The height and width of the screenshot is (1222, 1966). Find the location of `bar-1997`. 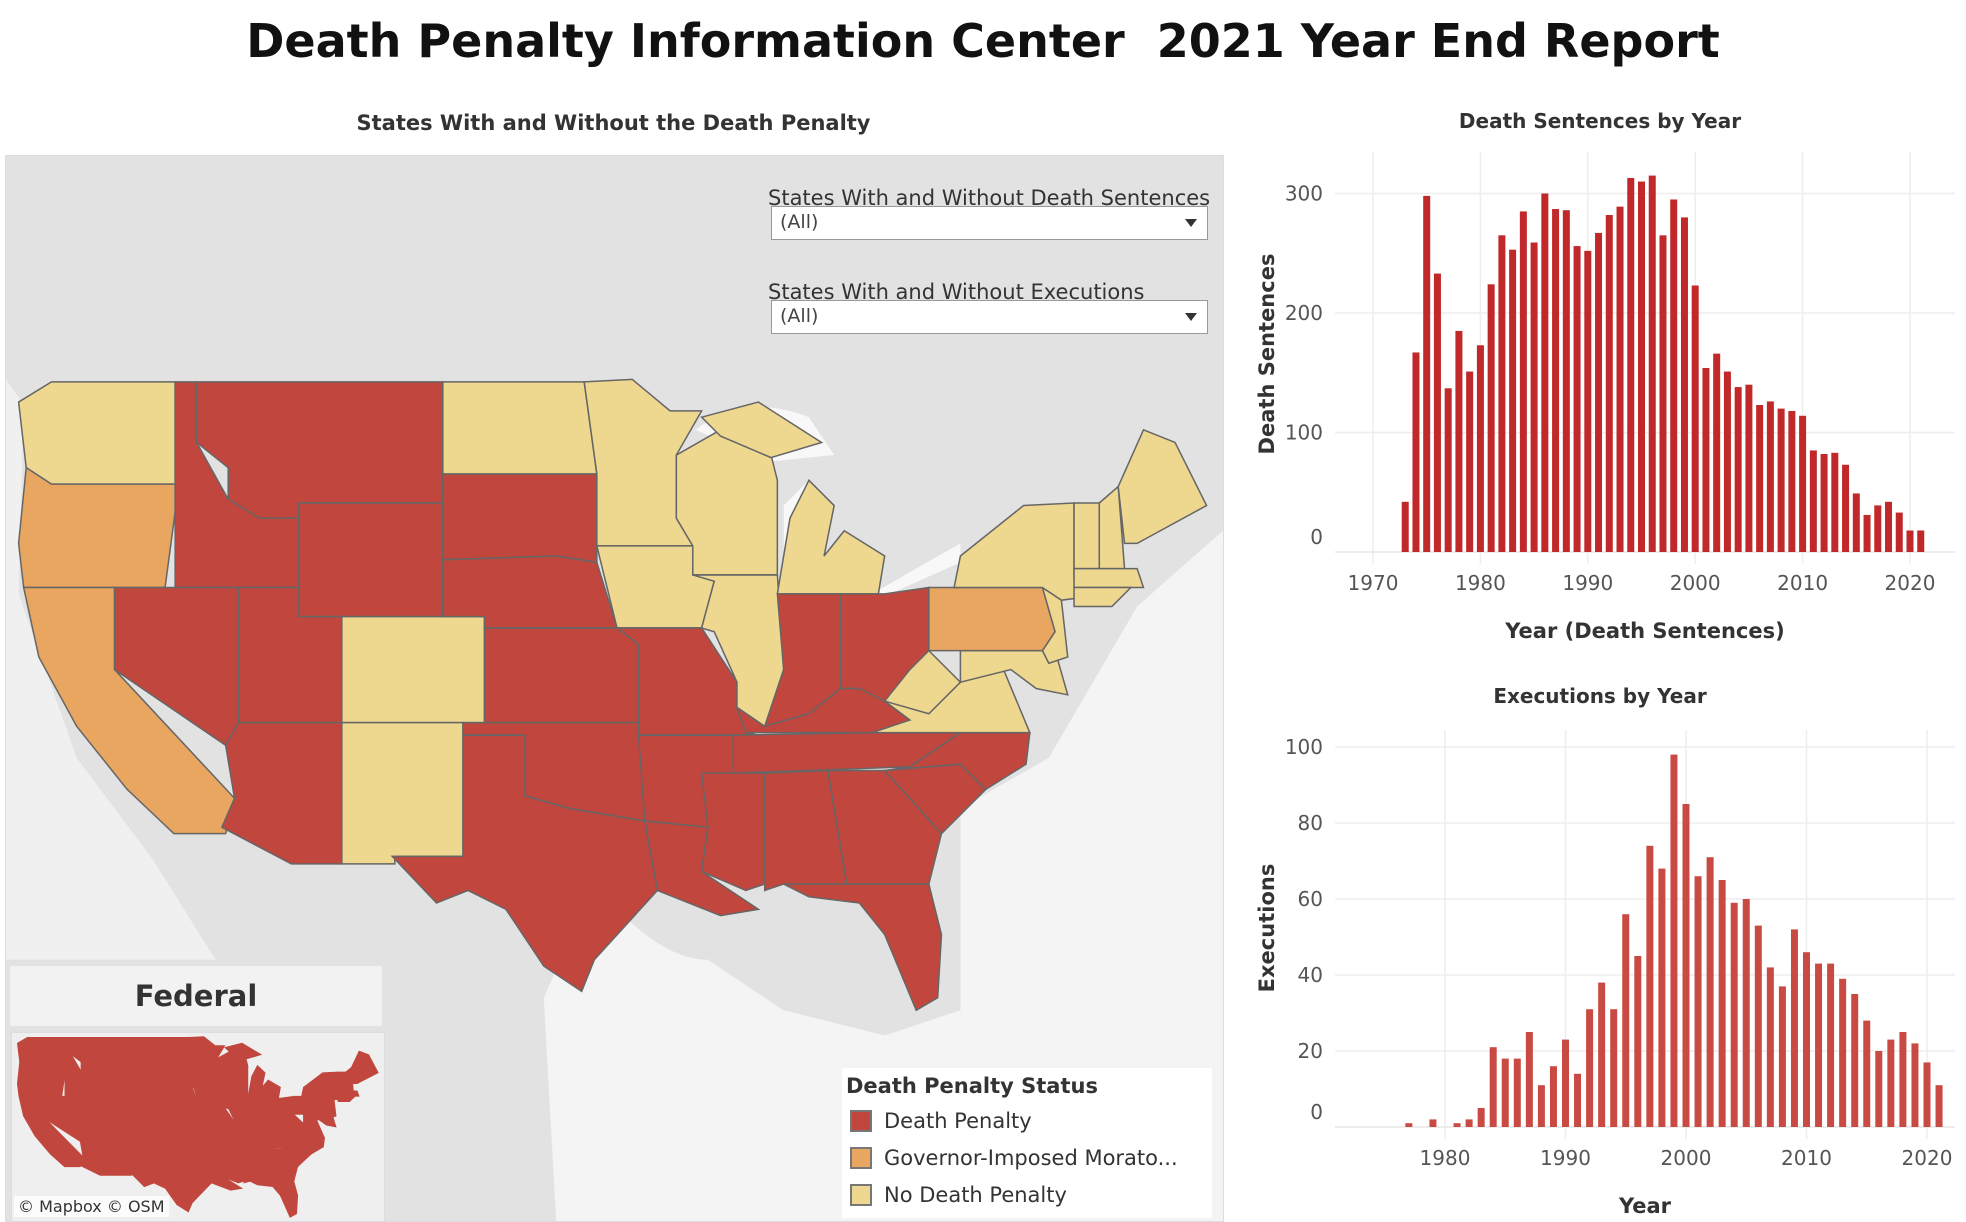

bar-1997 is located at coordinates (1650, 986).